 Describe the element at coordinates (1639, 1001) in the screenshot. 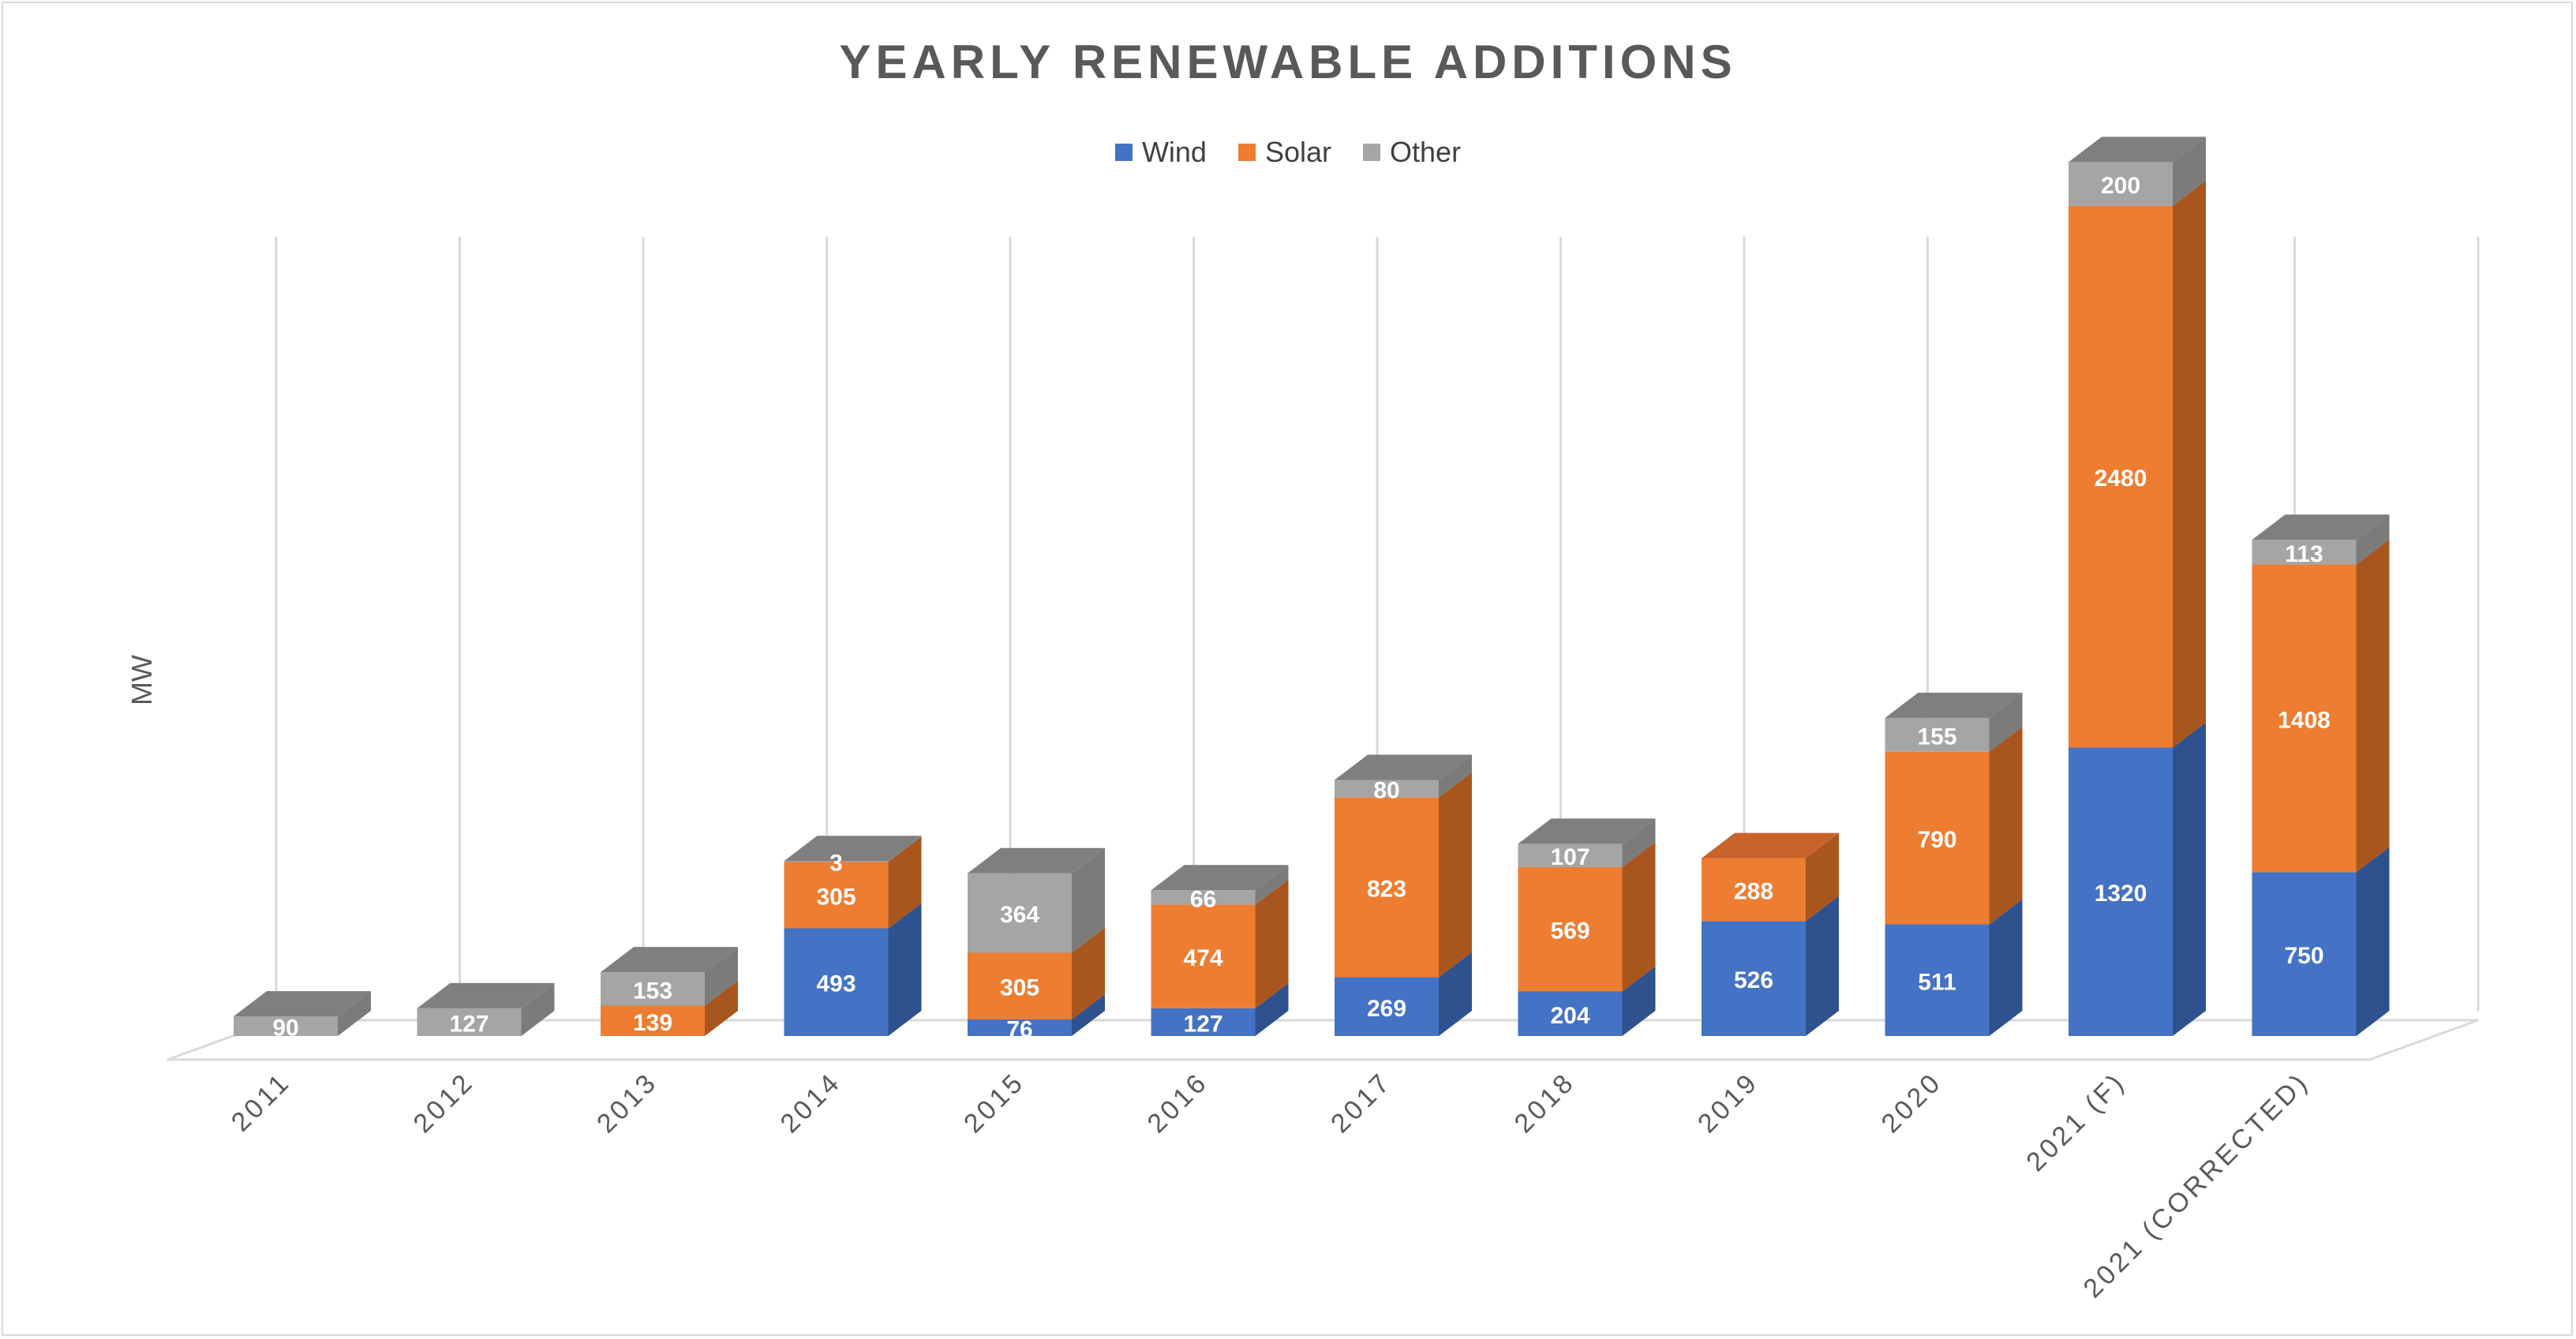

I see `bar-2018-wind-side` at that location.